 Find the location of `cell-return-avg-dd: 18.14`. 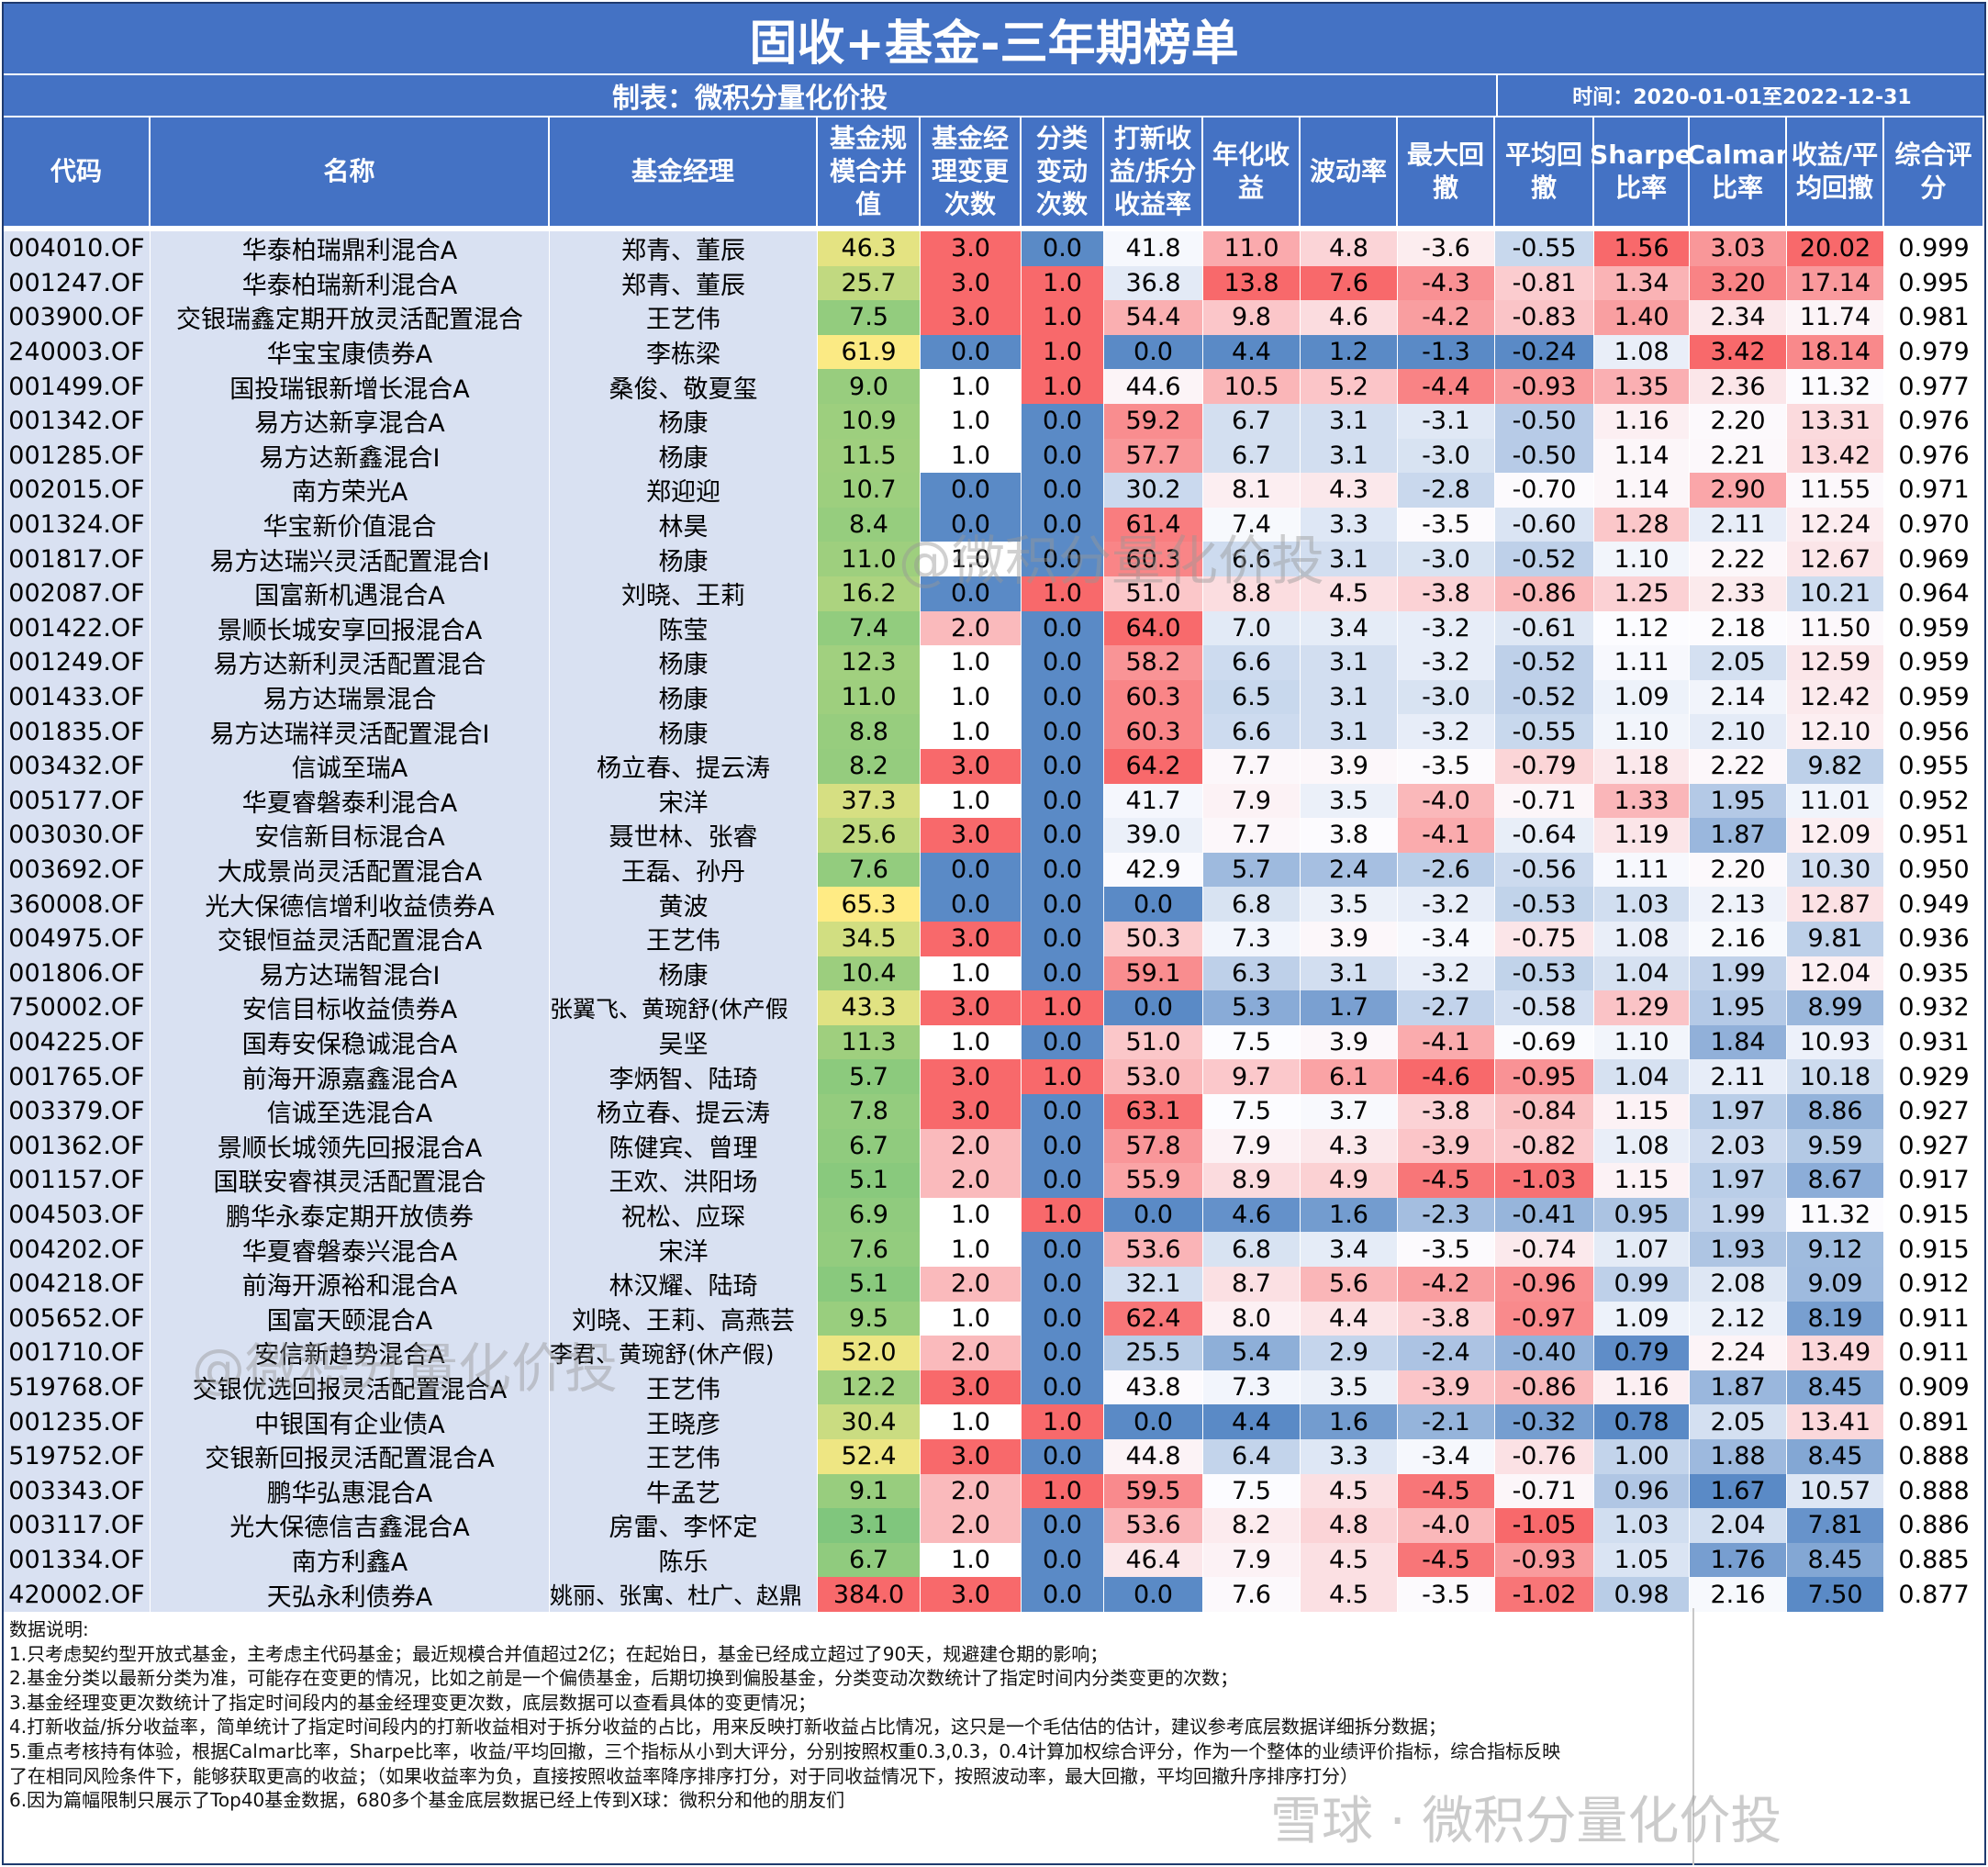

cell-return-avg-dd: 18.14 is located at coordinates (1835, 352).